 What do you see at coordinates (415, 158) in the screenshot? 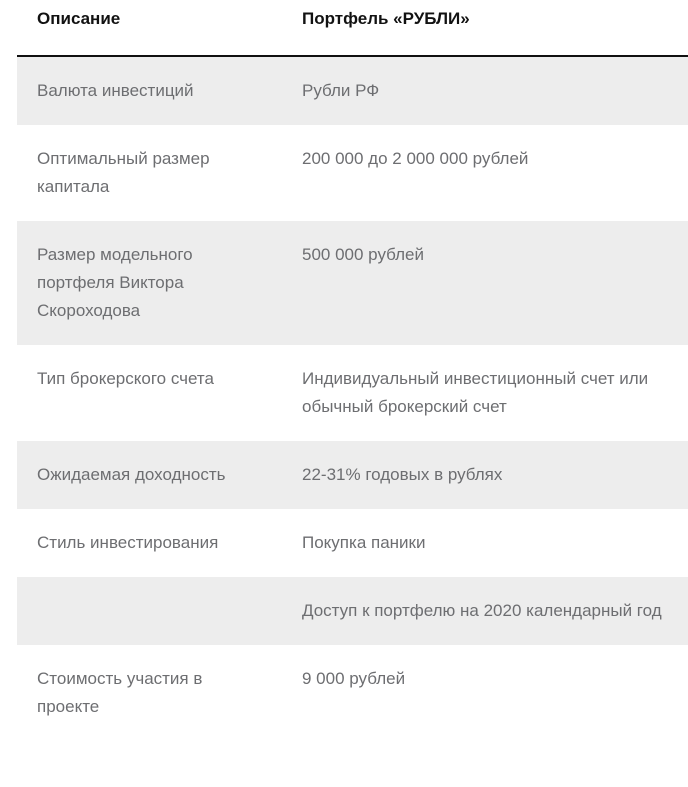
I see `row-value: 200 000 до 2 000 000 рублей` at bounding box center [415, 158].